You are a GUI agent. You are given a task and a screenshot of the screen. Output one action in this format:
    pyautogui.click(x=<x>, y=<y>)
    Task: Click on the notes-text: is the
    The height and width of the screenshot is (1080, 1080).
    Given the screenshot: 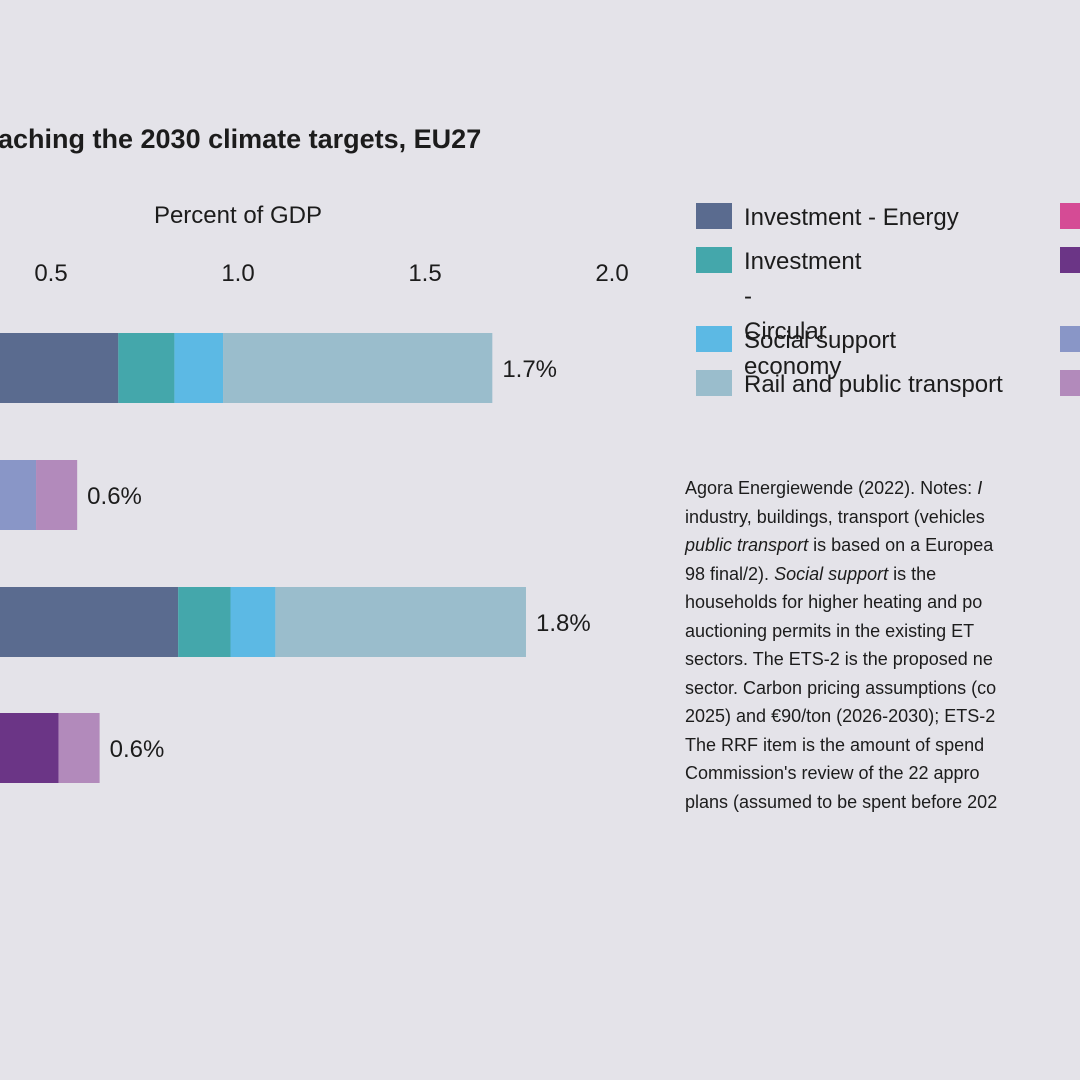 What is the action you would take?
    pyautogui.click(x=912, y=573)
    